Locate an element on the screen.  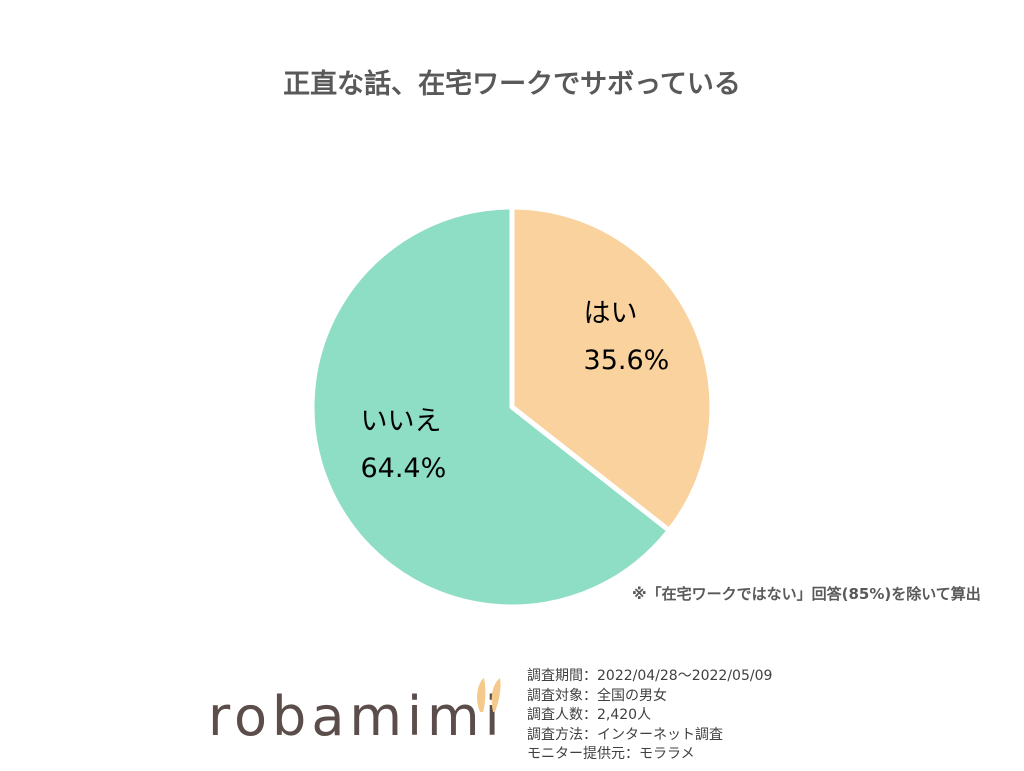
pie-slice-yes is located at coordinates (612, 369).